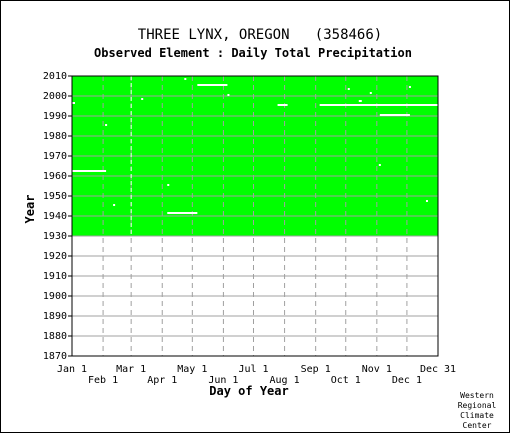  Describe the element at coordinates (55, 136) in the screenshot. I see `y-tick-label-1980: 1980` at that location.